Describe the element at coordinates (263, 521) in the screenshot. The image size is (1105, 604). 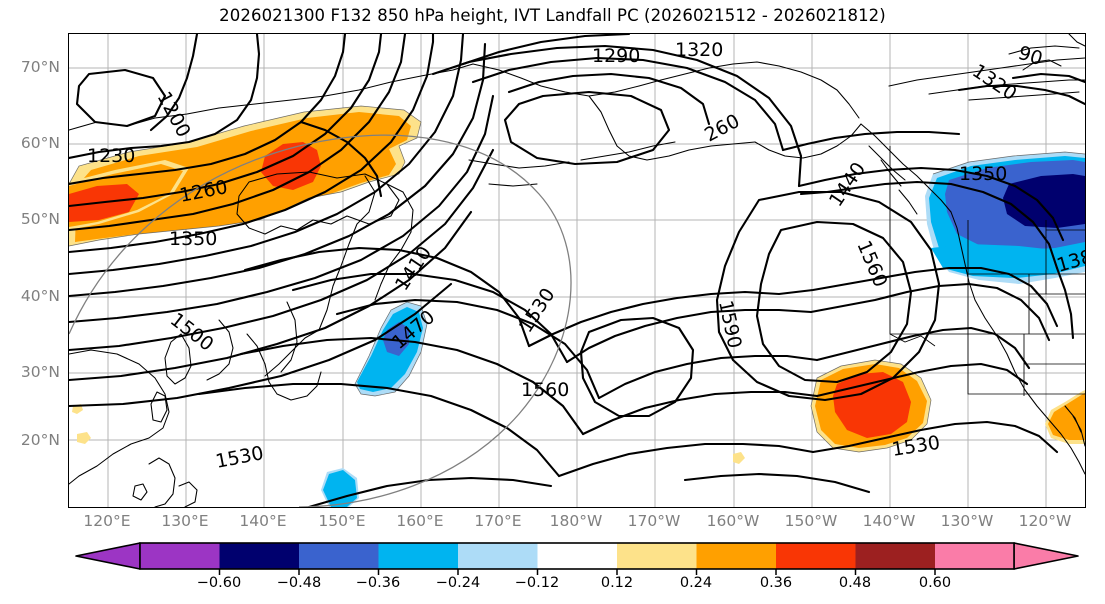
I see `x-tick-140E: 140°E` at that location.